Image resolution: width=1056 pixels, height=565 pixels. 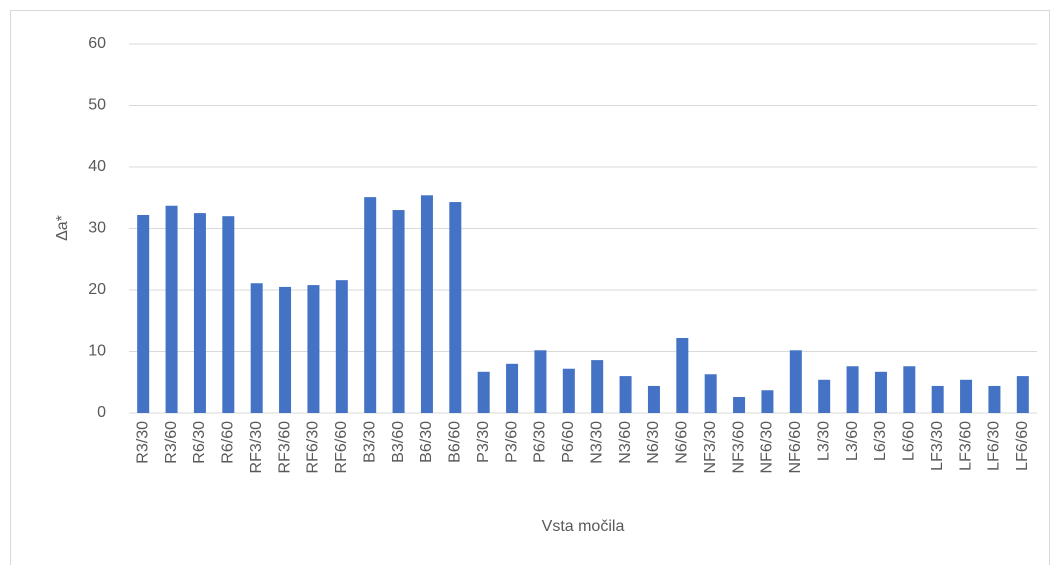 What do you see at coordinates (738, 447) in the screenshot?
I see `x-tick-label: NF3/60` at bounding box center [738, 447].